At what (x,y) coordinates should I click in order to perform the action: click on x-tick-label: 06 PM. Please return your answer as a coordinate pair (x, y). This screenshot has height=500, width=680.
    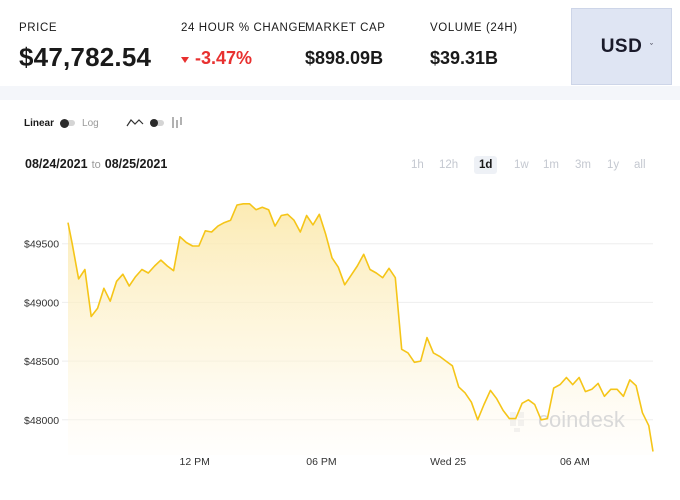
    Looking at the image, I should click on (321, 462).